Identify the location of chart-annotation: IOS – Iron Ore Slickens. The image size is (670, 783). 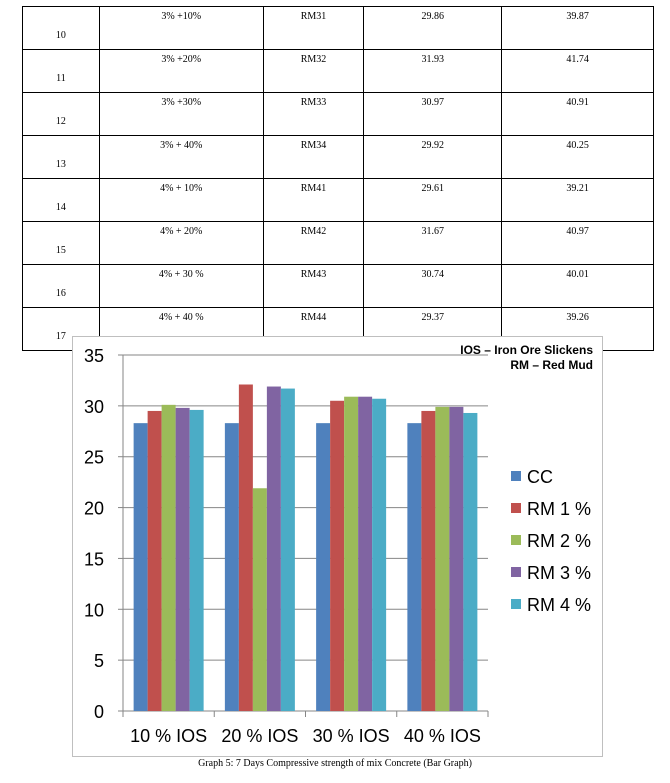
(526, 350).